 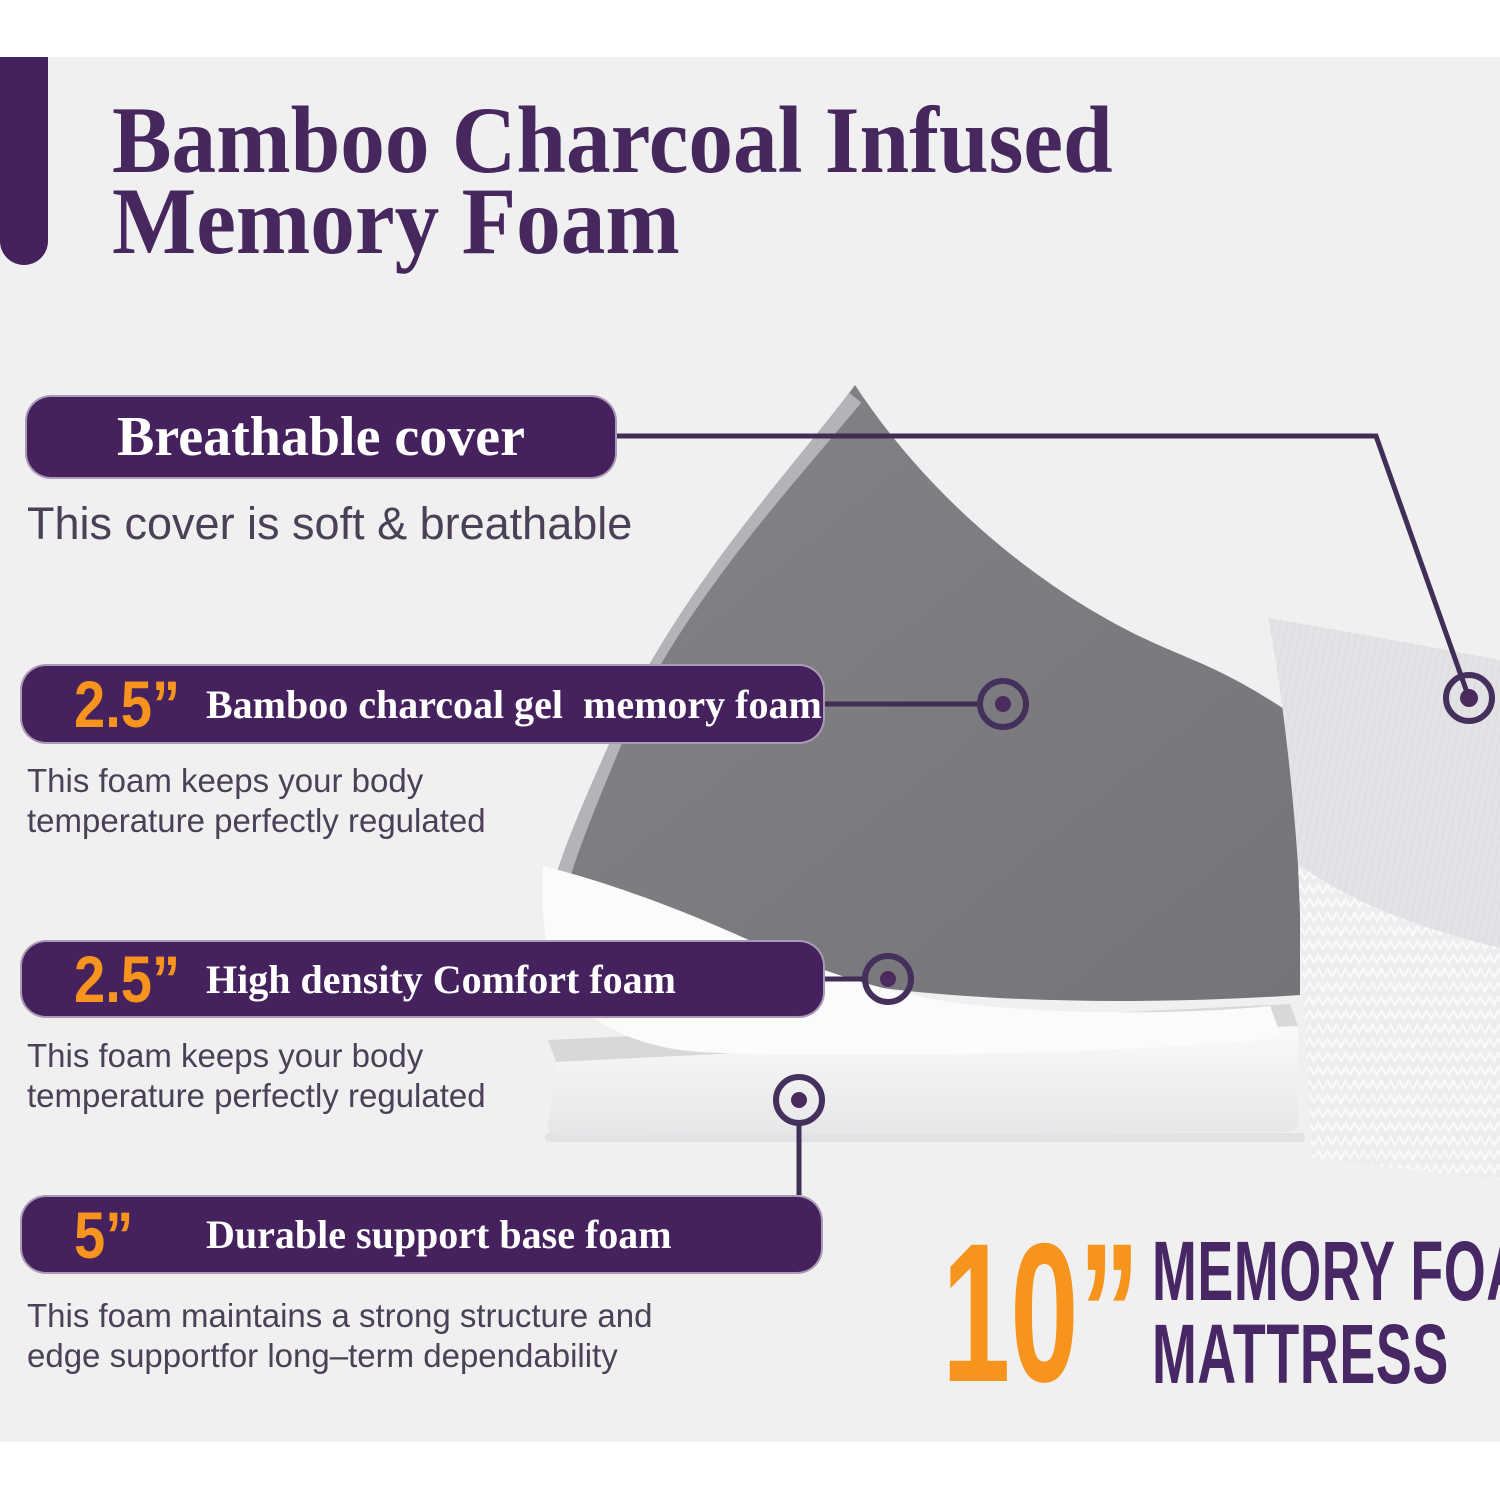 I want to click on comfort-foam-size: 2.5”, so click(x=127, y=979).